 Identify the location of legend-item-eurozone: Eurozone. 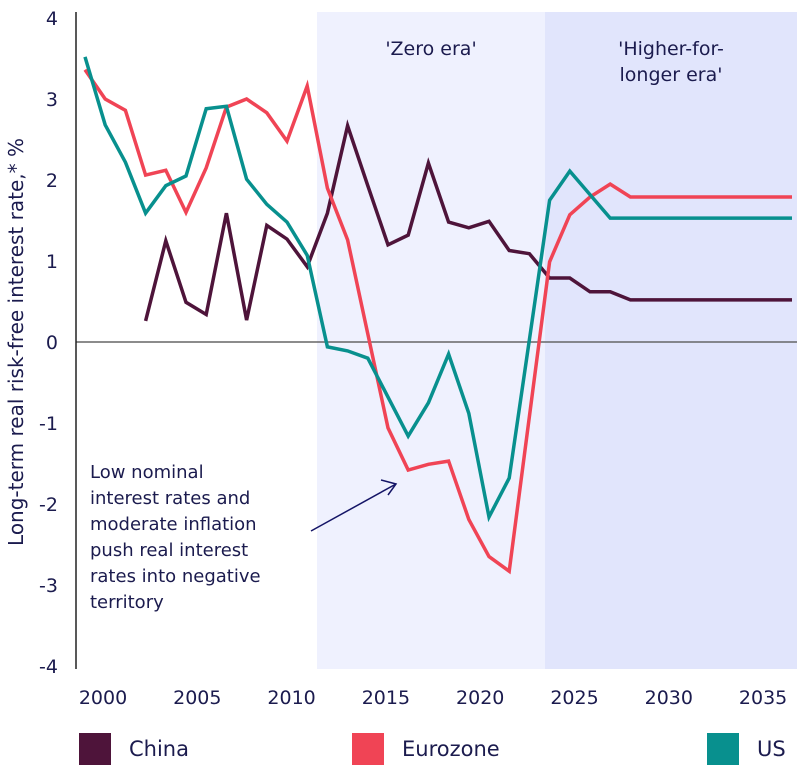
(426, 749).